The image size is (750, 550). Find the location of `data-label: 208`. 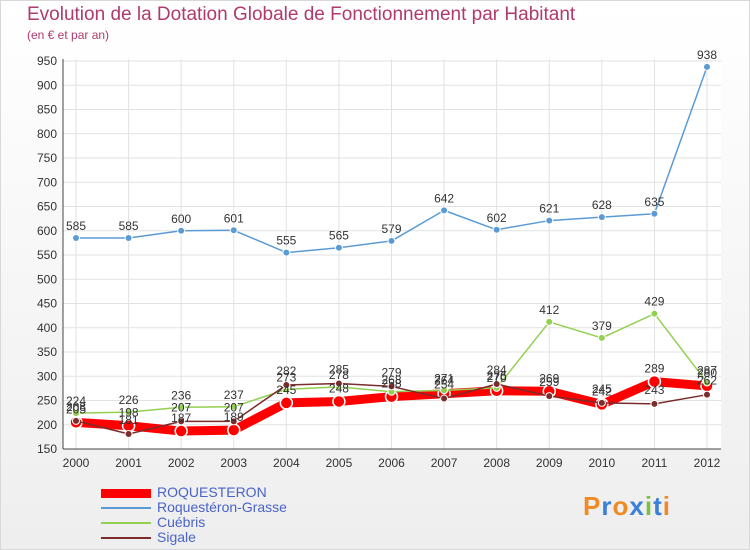

data-label: 208 is located at coordinates (76, 407).